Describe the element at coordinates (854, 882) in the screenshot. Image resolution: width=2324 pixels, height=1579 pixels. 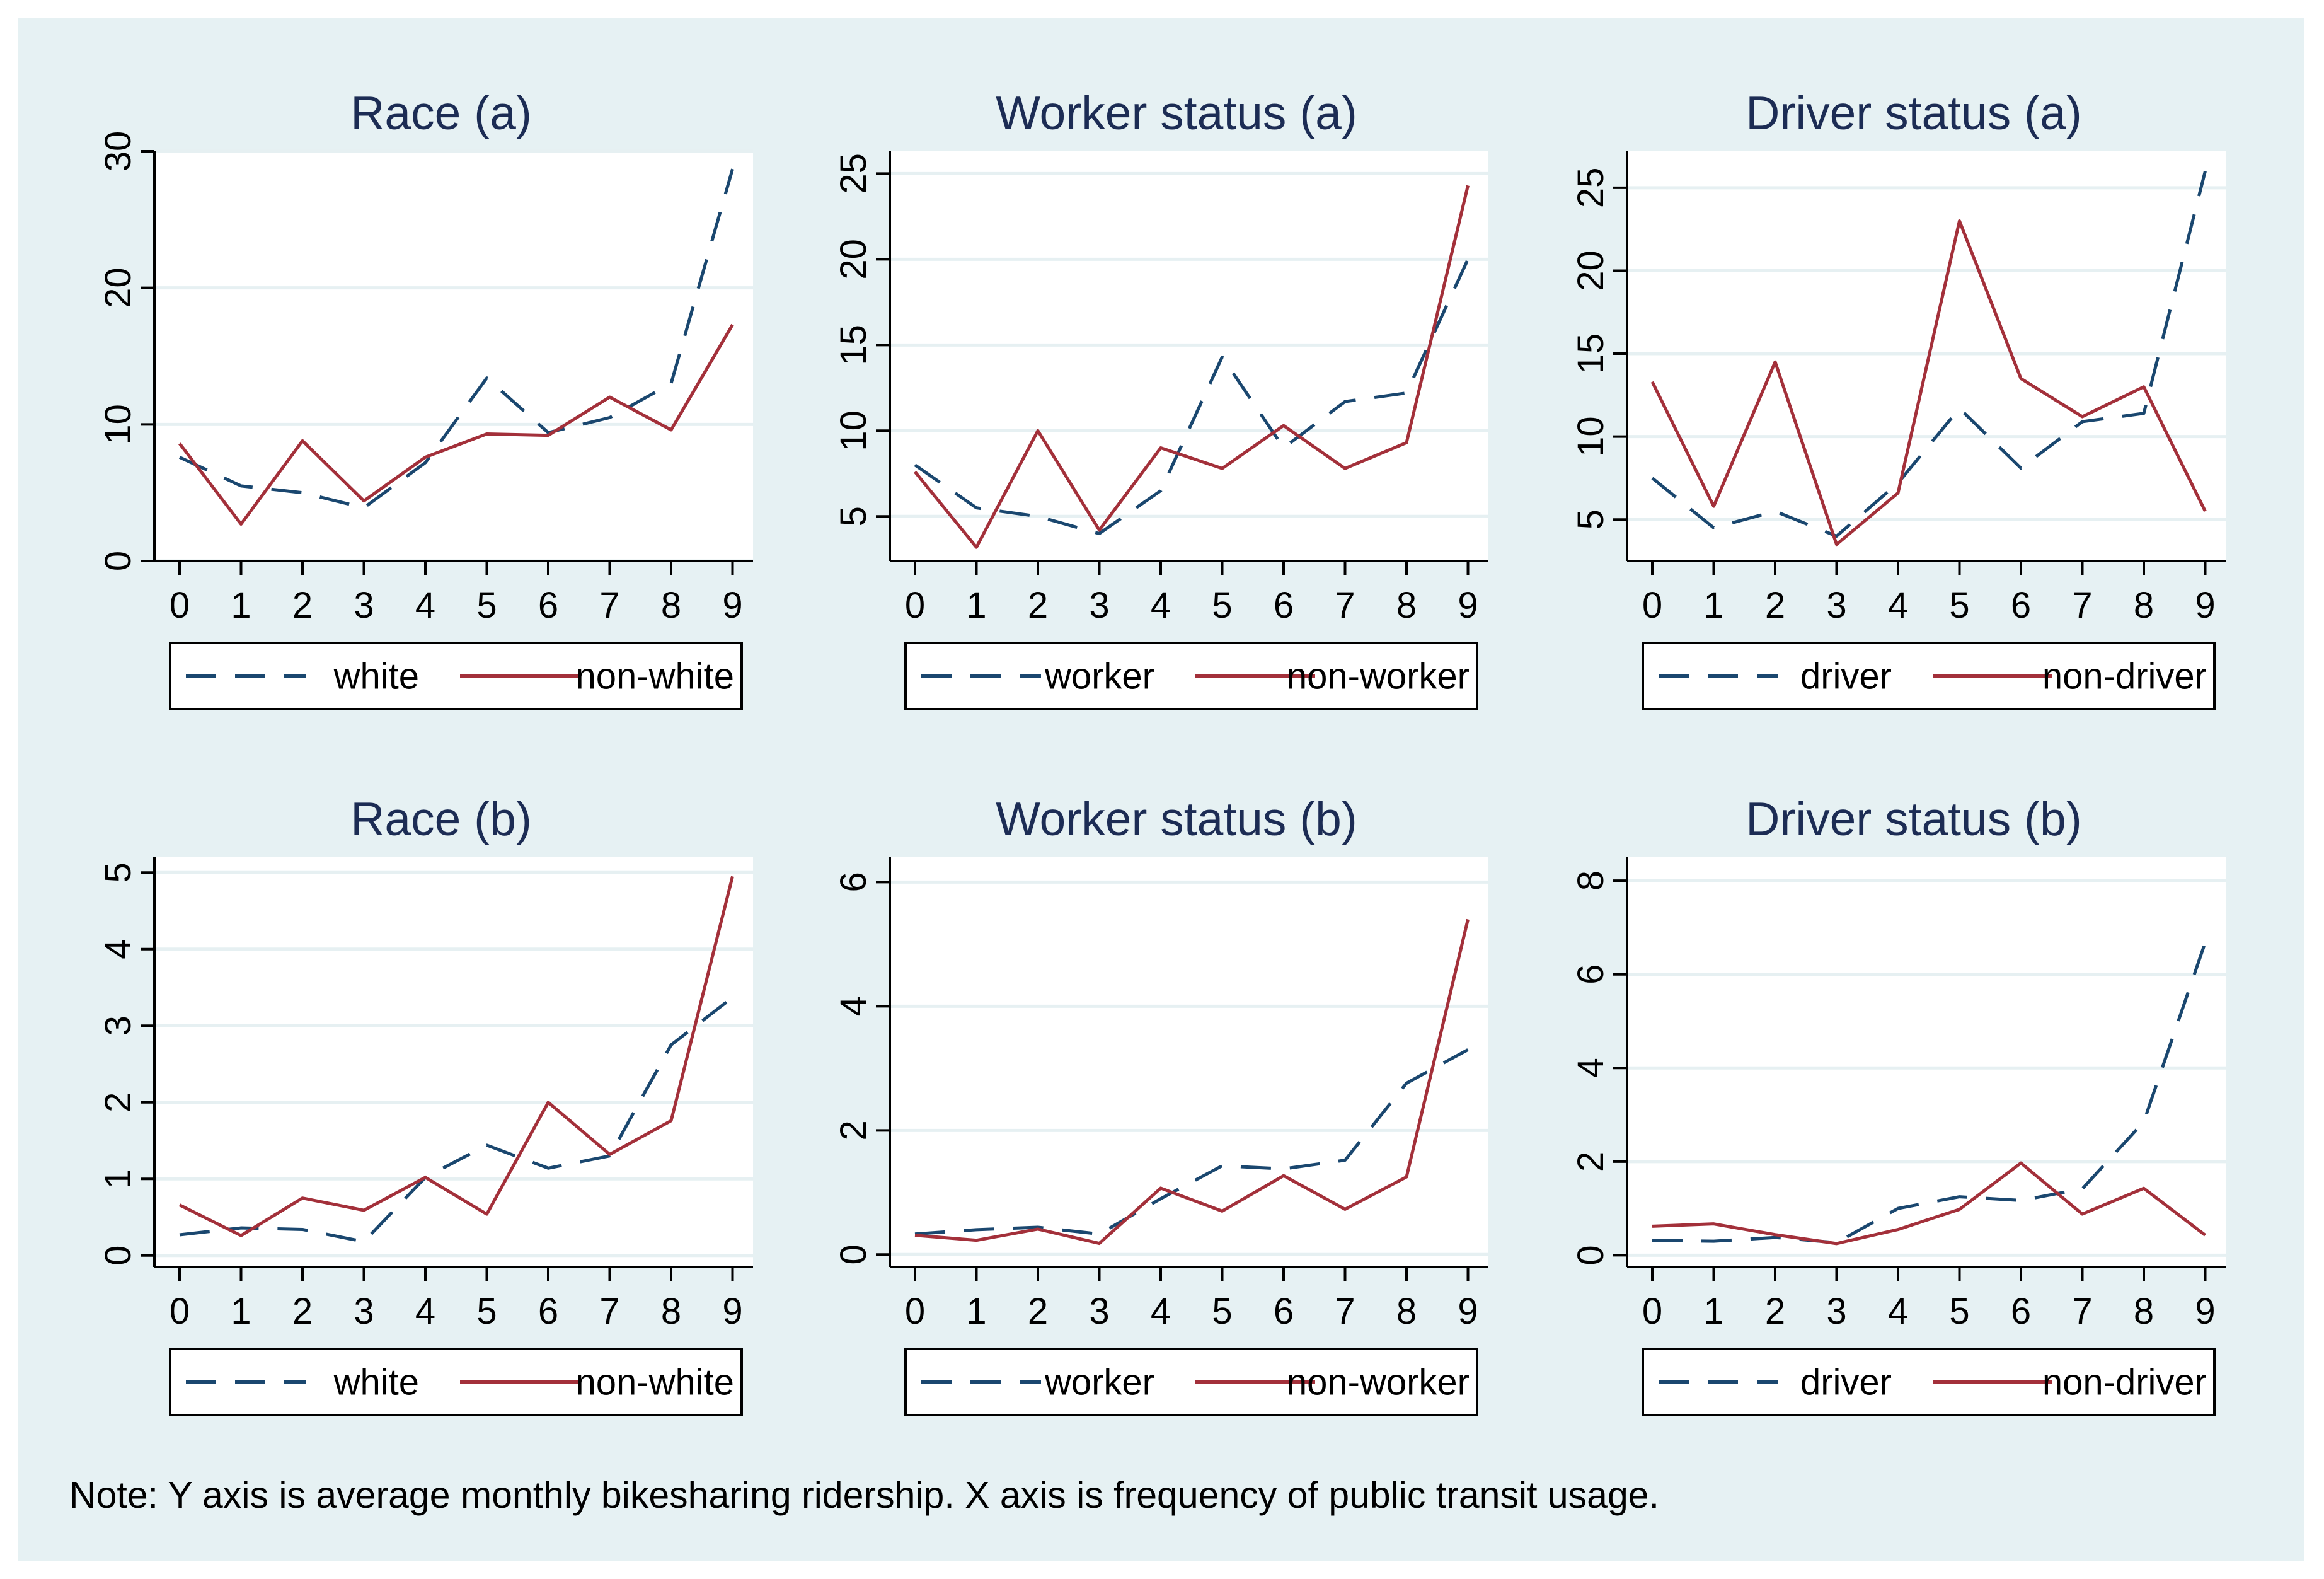
I see `y-tick-label: 6` at that location.